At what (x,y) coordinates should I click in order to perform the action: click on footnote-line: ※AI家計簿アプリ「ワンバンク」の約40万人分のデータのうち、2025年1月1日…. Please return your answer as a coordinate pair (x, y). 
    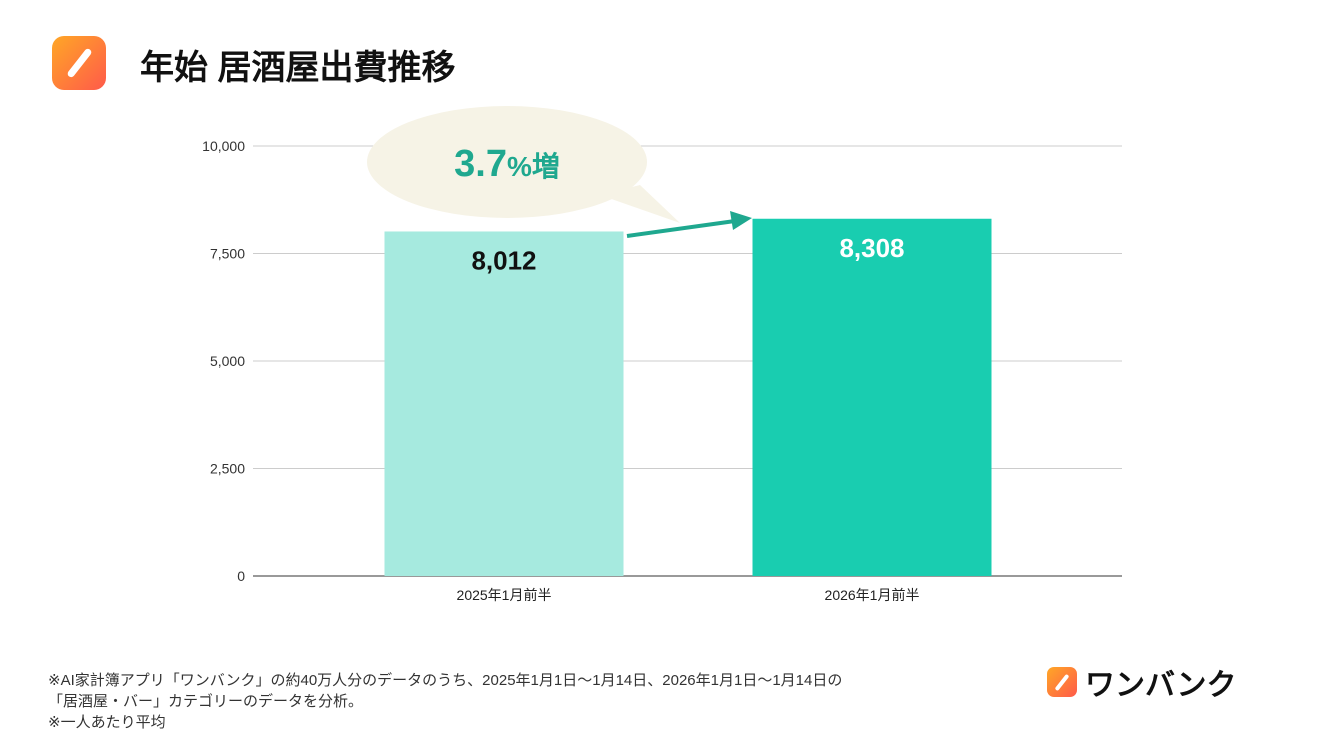
    Looking at the image, I should click on (445, 680).